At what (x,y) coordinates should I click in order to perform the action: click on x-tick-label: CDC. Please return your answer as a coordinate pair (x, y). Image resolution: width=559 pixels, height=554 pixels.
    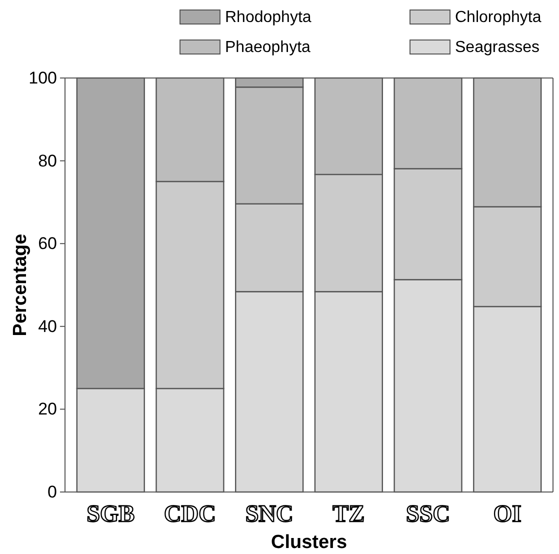
    Looking at the image, I should click on (190, 514).